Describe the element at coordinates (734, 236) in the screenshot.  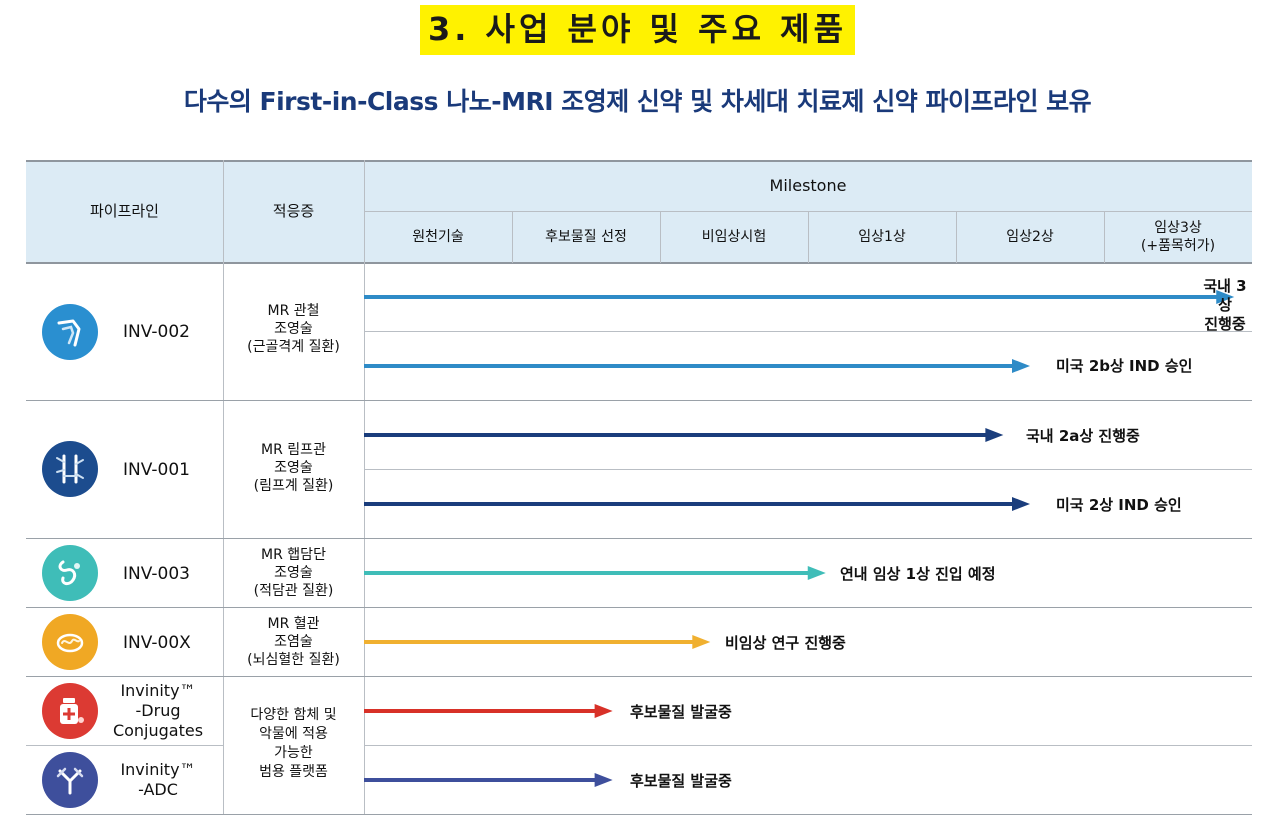
I see `phase-3: 비임상시험` at that location.